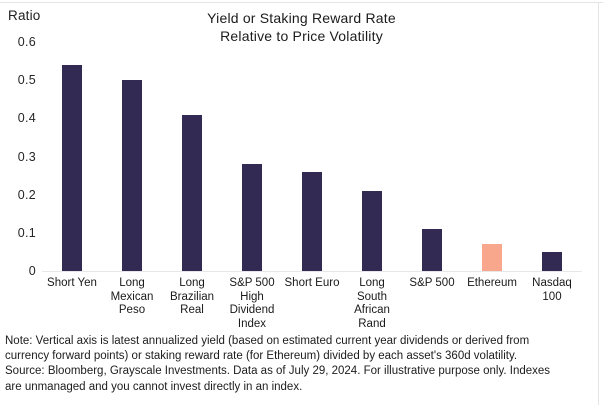 The image size is (603, 407). I want to click on bar-column-short-euro, so click(312, 157).